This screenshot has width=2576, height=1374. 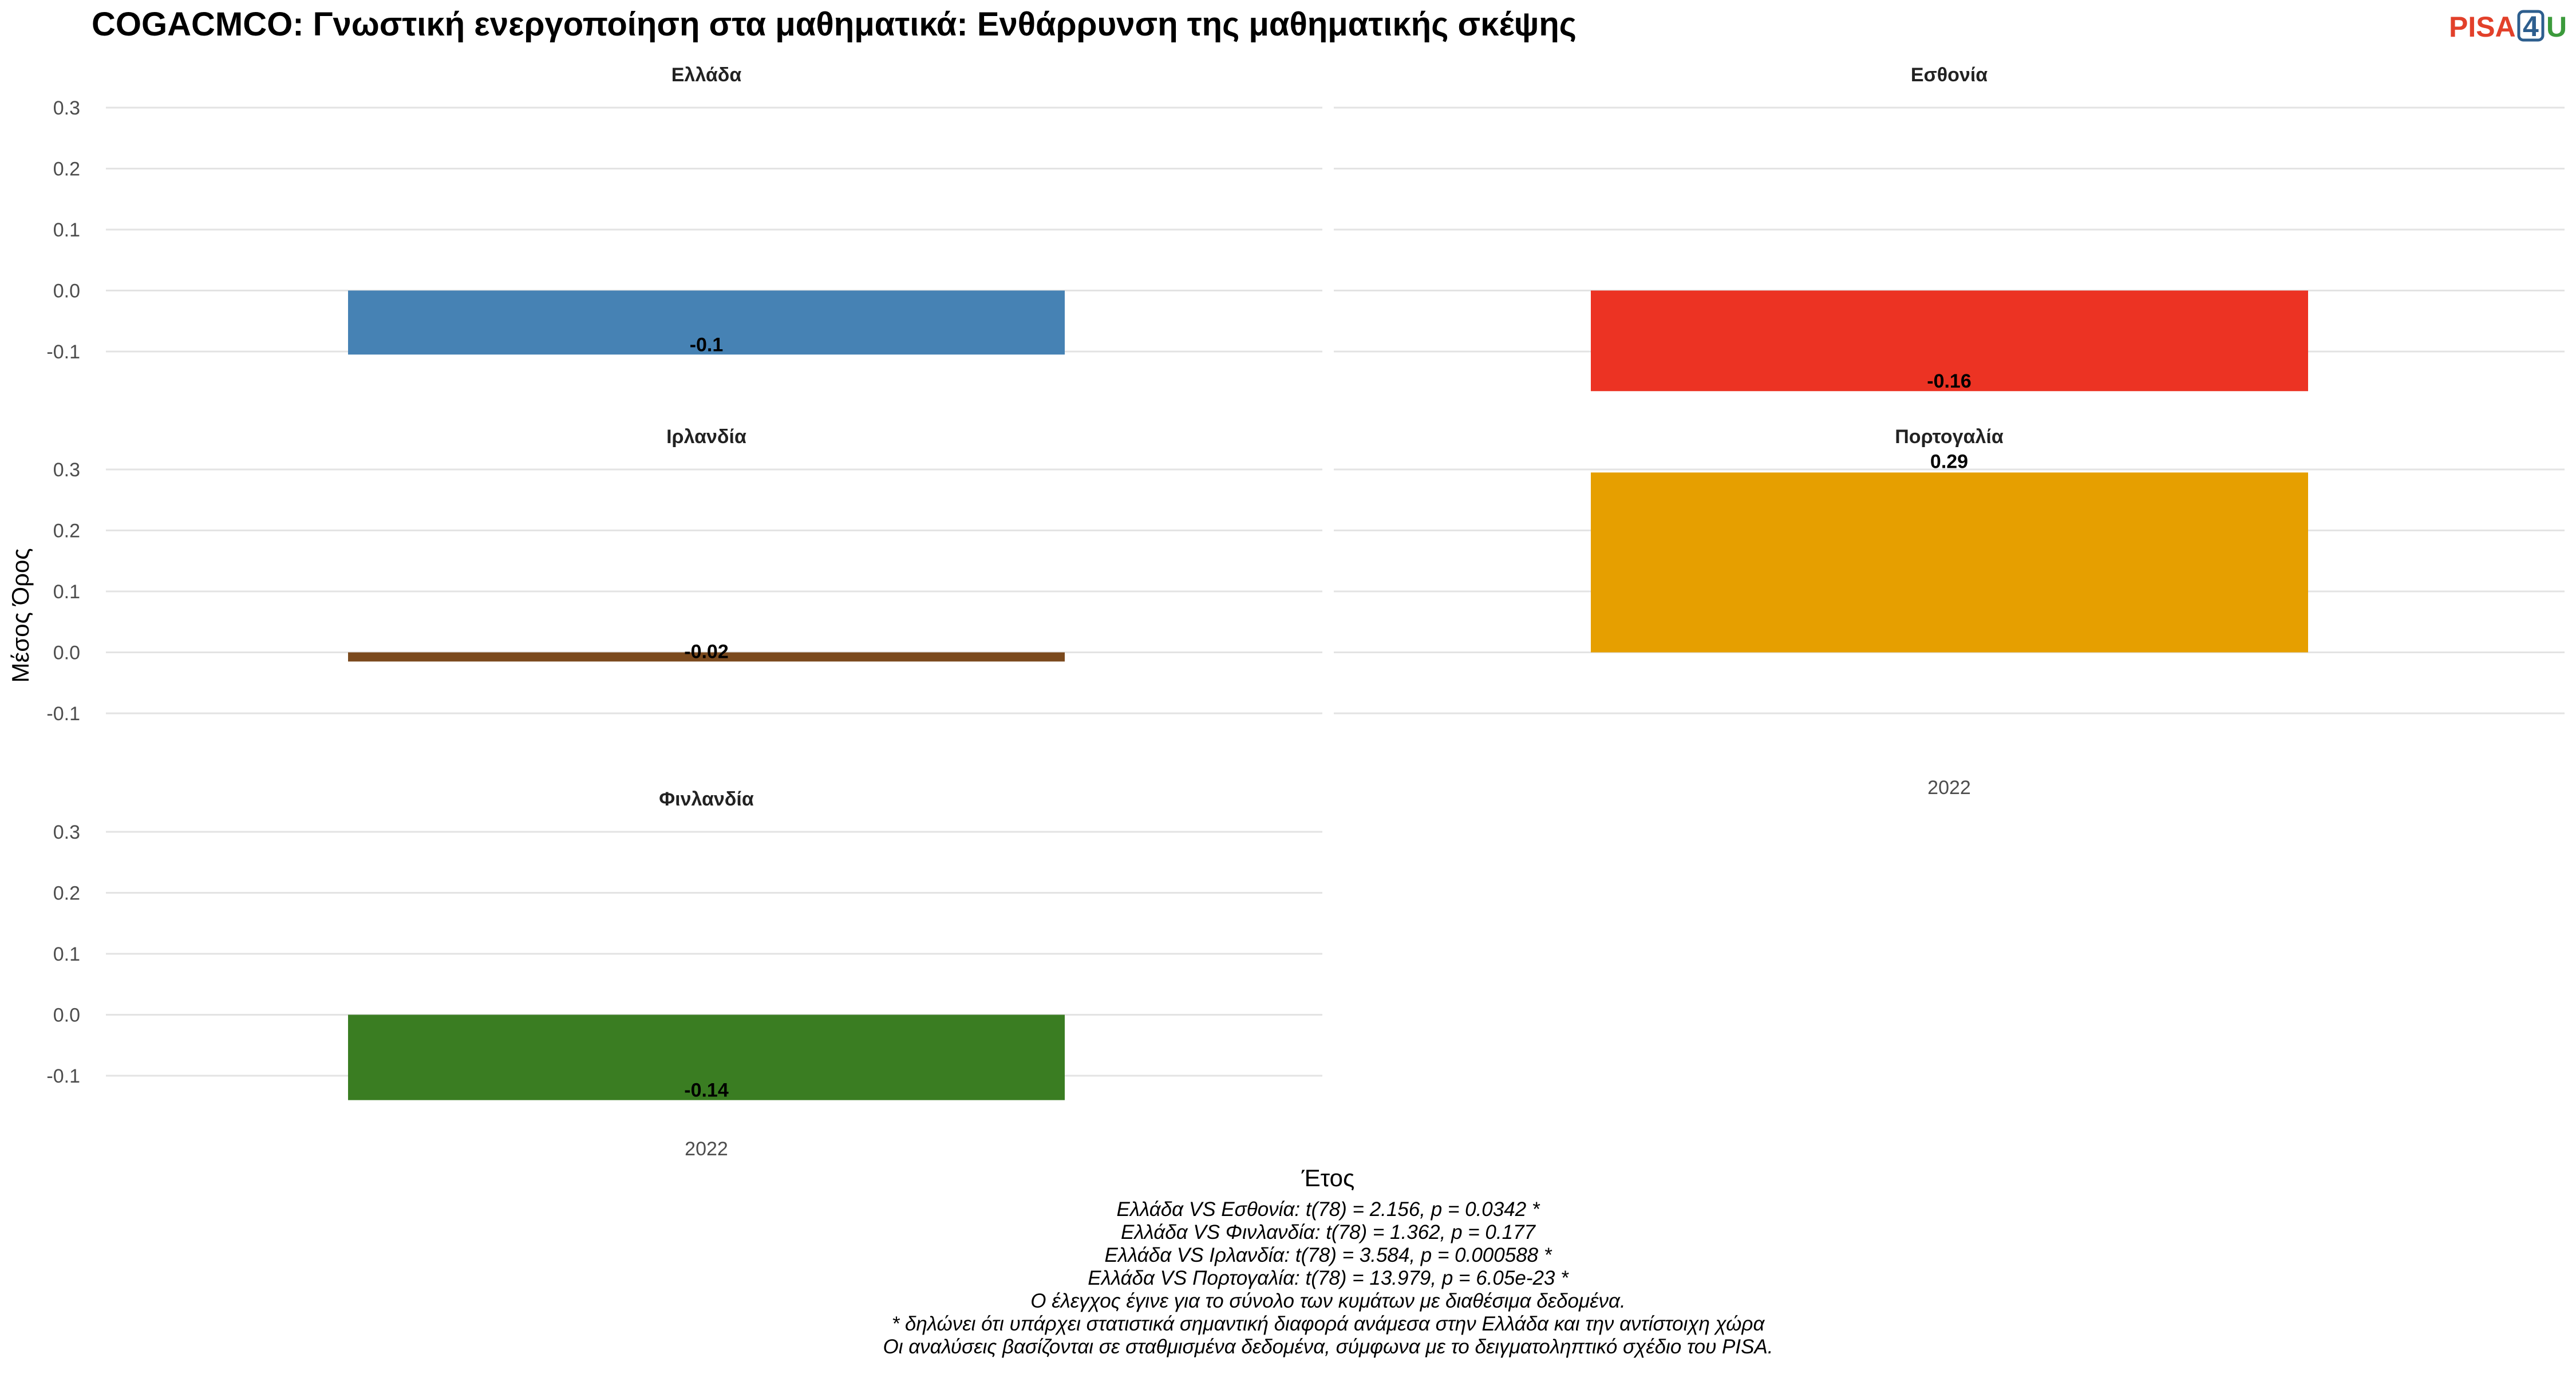 What do you see at coordinates (684, 213) in the screenshot?
I see `facet-panel: Ελλάδα 0.3 0.2 0.1 0.0 -0.1 -0.1` at bounding box center [684, 213].